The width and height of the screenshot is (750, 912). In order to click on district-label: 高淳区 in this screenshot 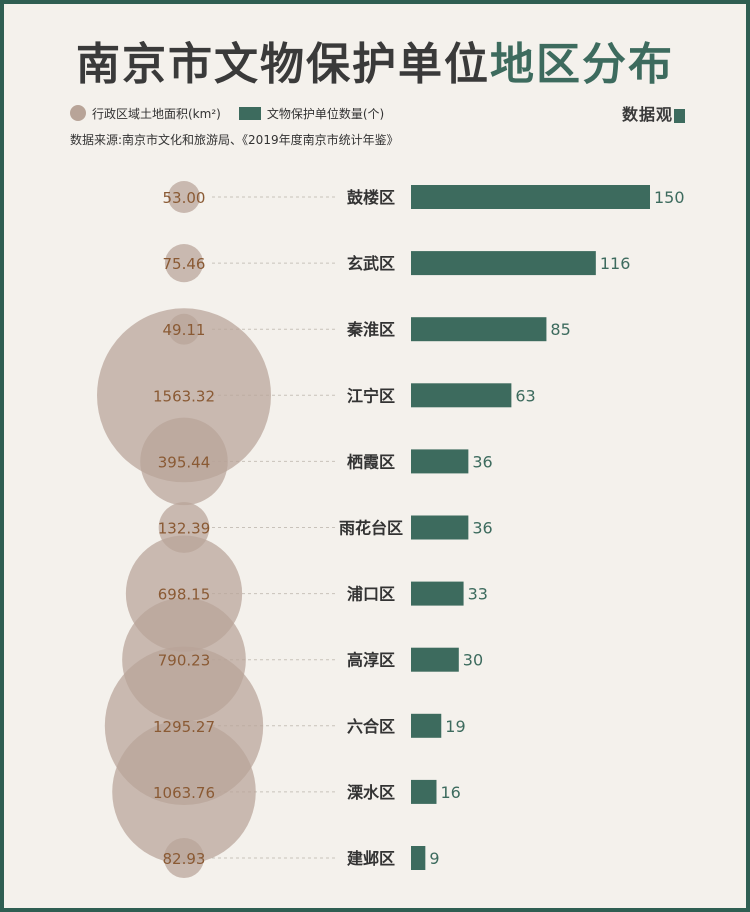, I will do `click(371, 660)`.